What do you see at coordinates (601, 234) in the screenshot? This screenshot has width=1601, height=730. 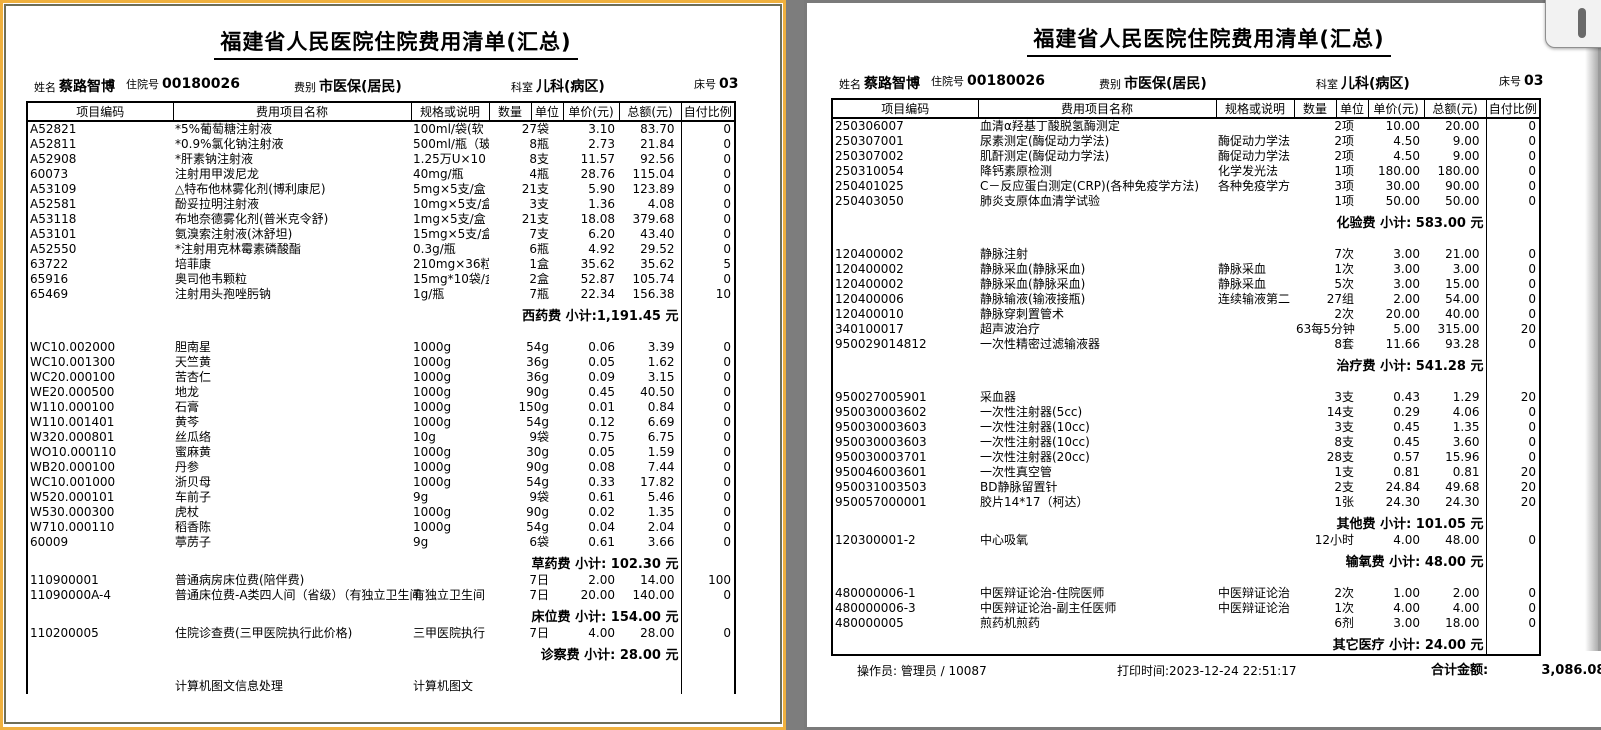 I see `cell-unit-price: 6.20` at bounding box center [601, 234].